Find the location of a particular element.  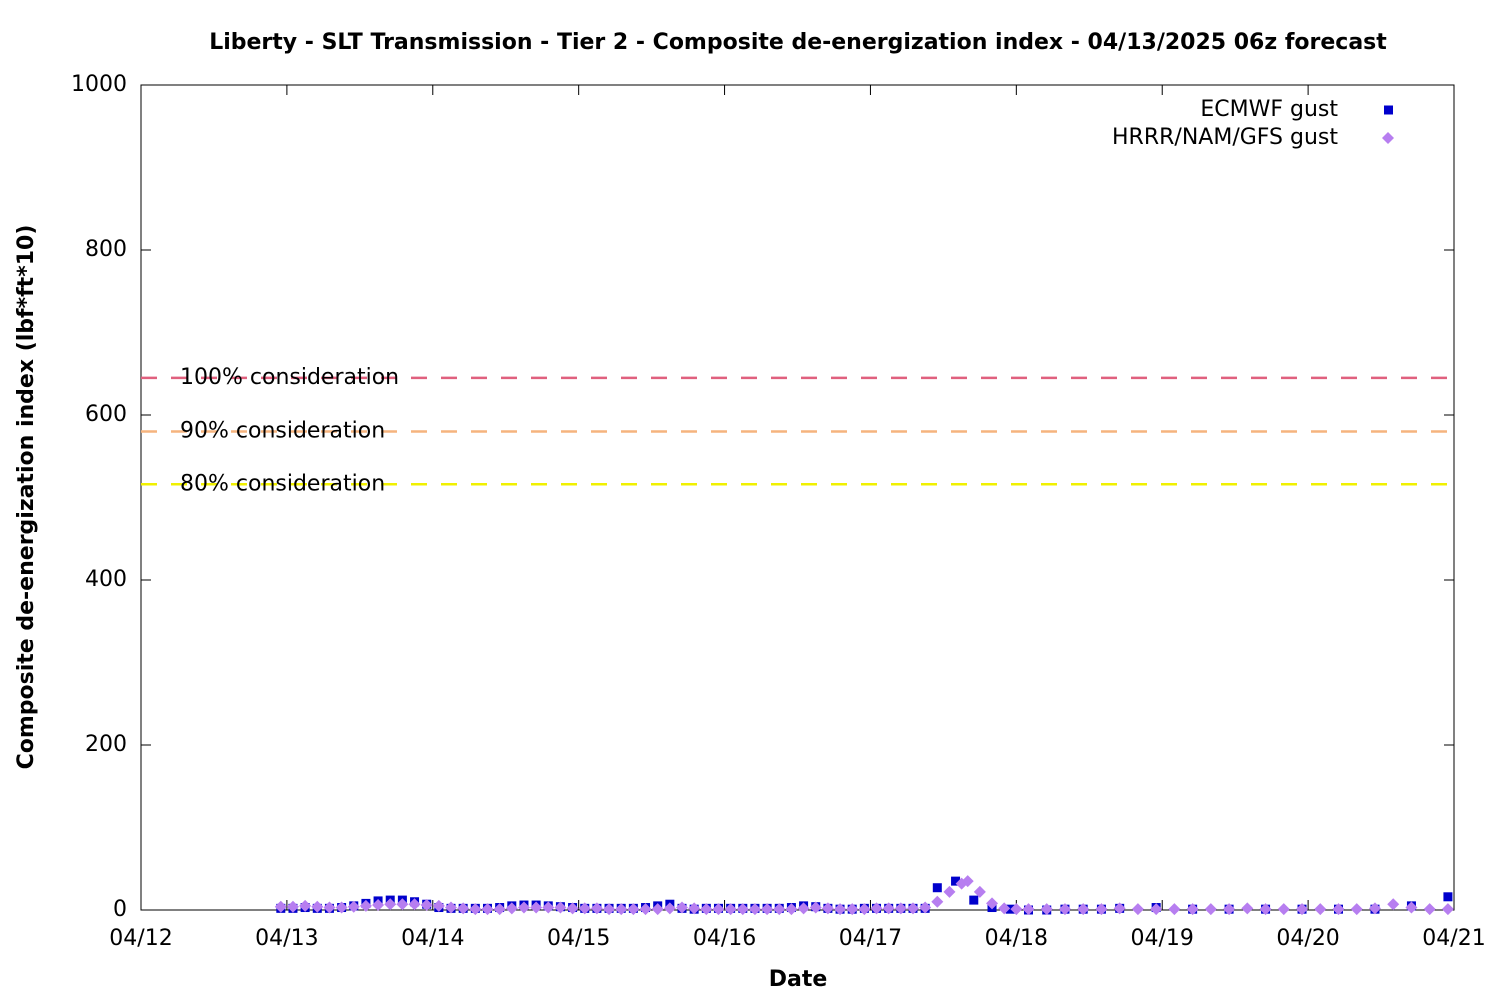

threshold-label: 80% consideration is located at coordinates (282, 483).